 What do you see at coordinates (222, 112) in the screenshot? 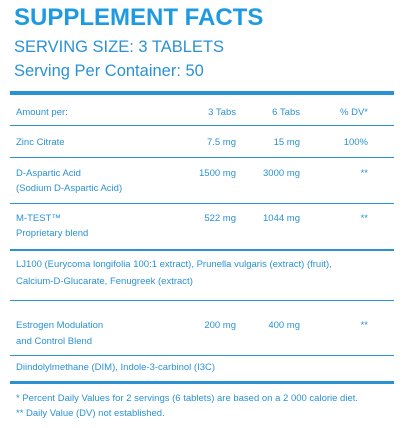
I see `column-header: 3 Tabs` at bounding box center [222, 112].